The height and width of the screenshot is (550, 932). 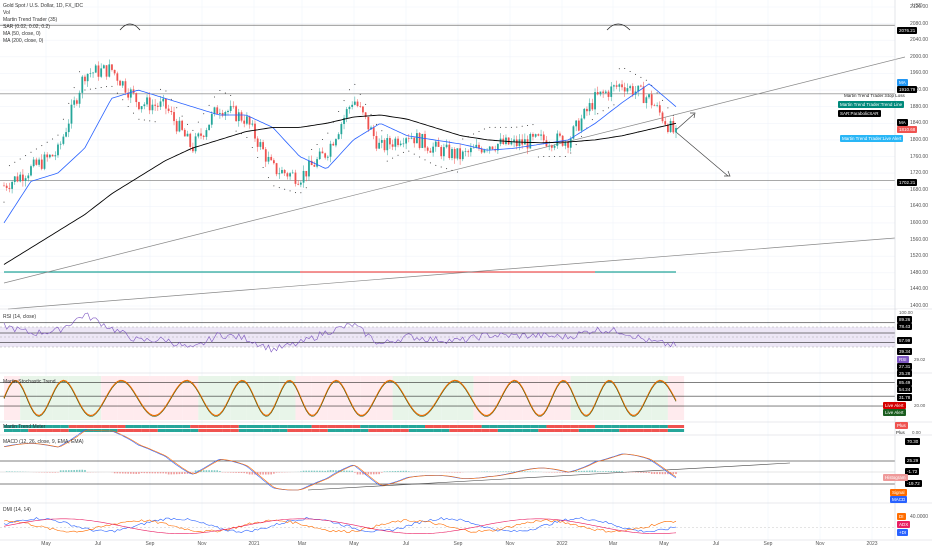 What do you see at coordinates (43, 442) in the screenshot?
I see `macd-title: MACD (12, 26, close, 9, EMA, EMA)` at bounding box center [43, 442].